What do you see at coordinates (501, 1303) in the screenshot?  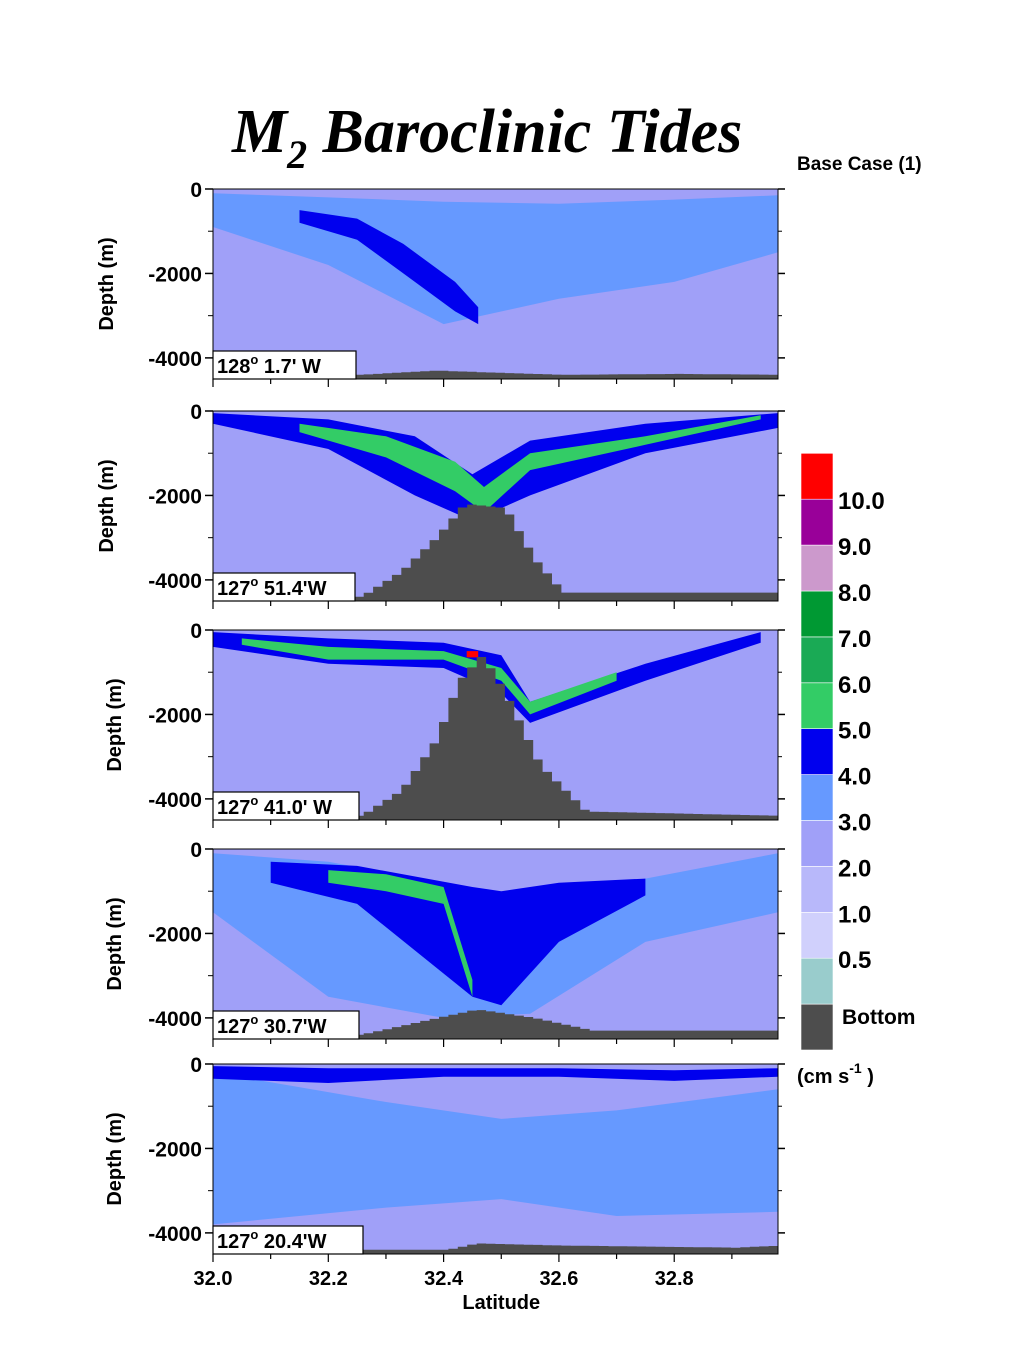 I see `x-axis-title: Latitude` at bounding box center [501, 1303].